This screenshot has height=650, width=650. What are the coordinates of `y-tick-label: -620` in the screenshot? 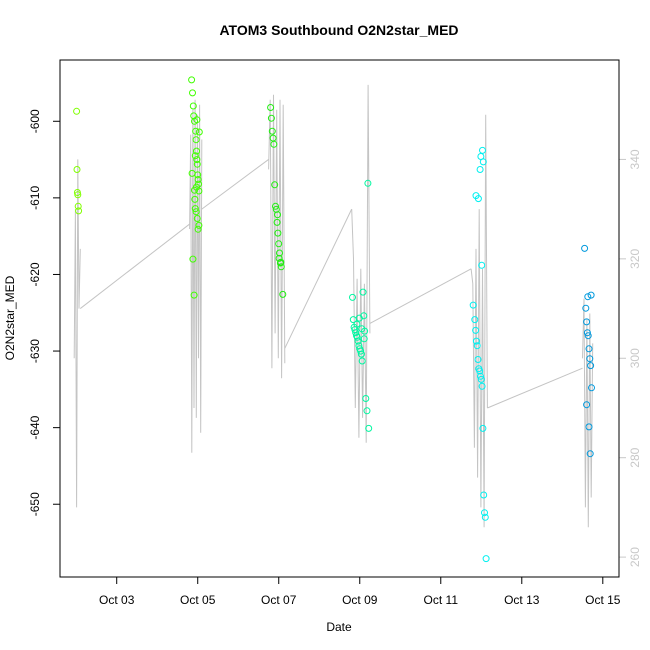 It's located at (35, 274).